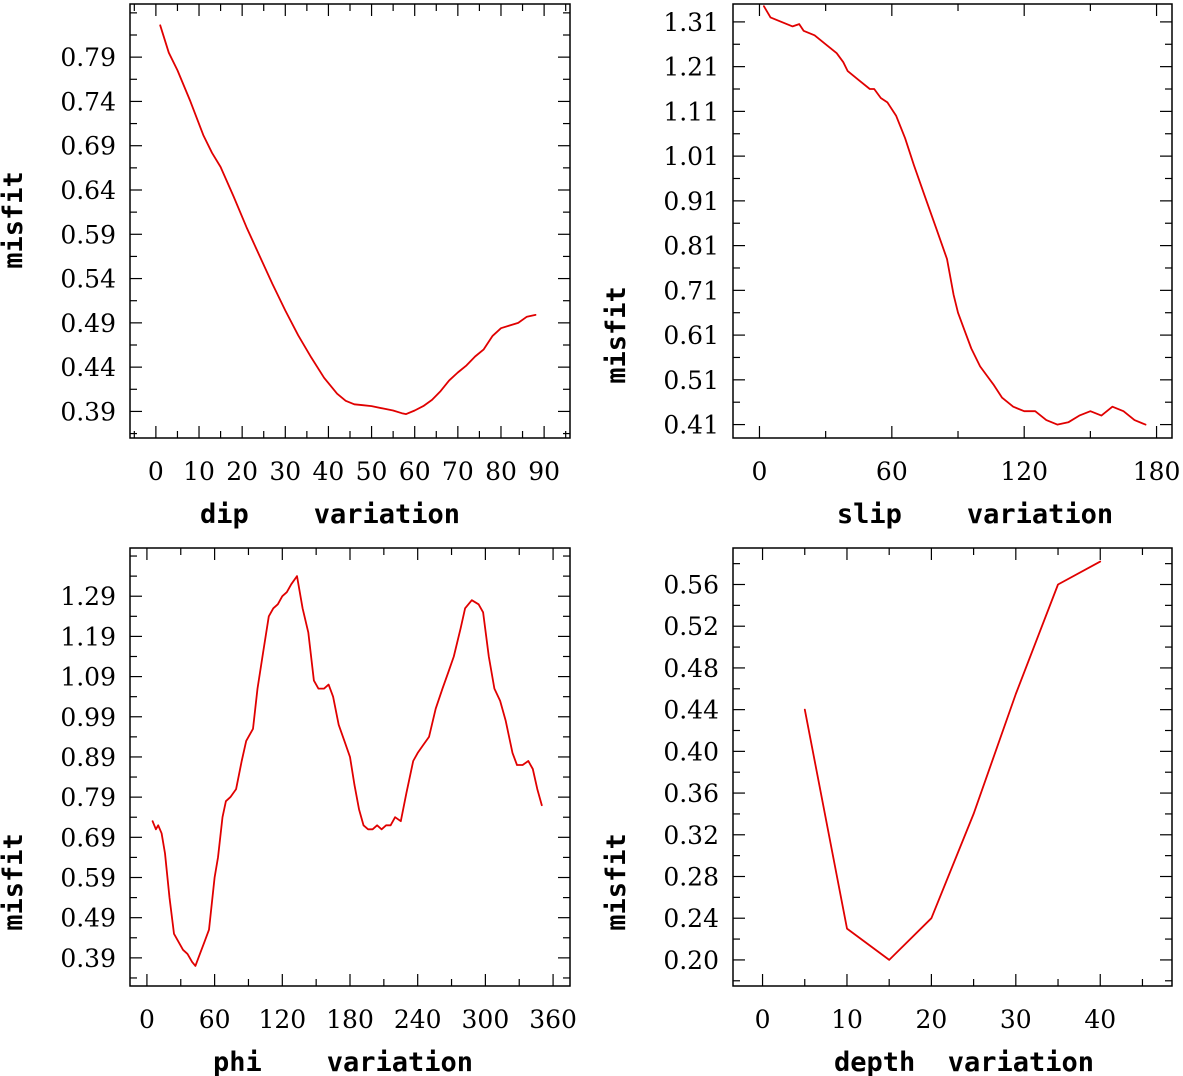  What do you see at coordinates (88, 677) in the screenshot?
I see `phi-y-tick-label: 1.09` at bounding box center [88, 677].